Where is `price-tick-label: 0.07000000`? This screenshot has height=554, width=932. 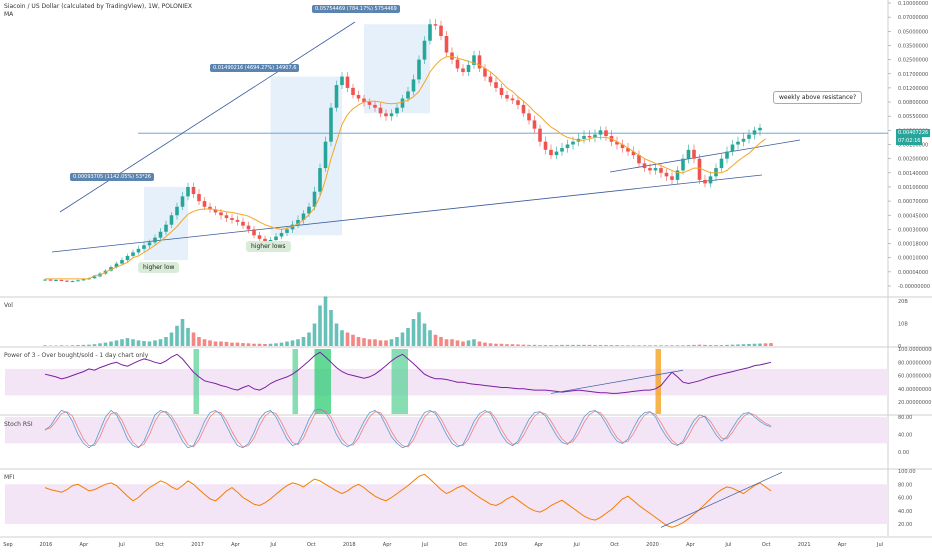
price-tick-label: 0.07000000 is located at coordinates (913, 18).